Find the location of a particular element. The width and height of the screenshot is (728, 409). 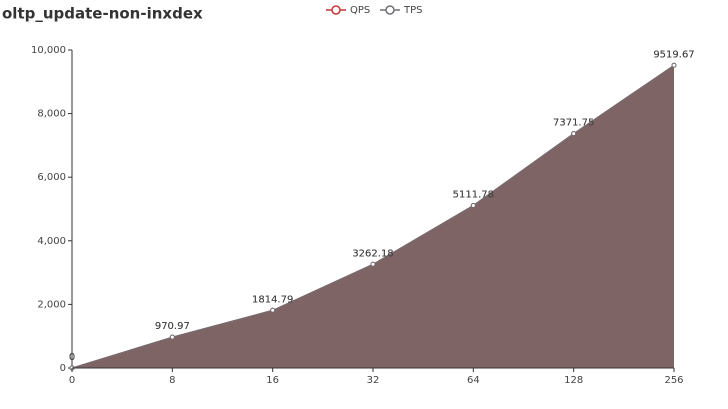

chart-title: oltp_update-non-inxdex is located at coordinates (102, 14).